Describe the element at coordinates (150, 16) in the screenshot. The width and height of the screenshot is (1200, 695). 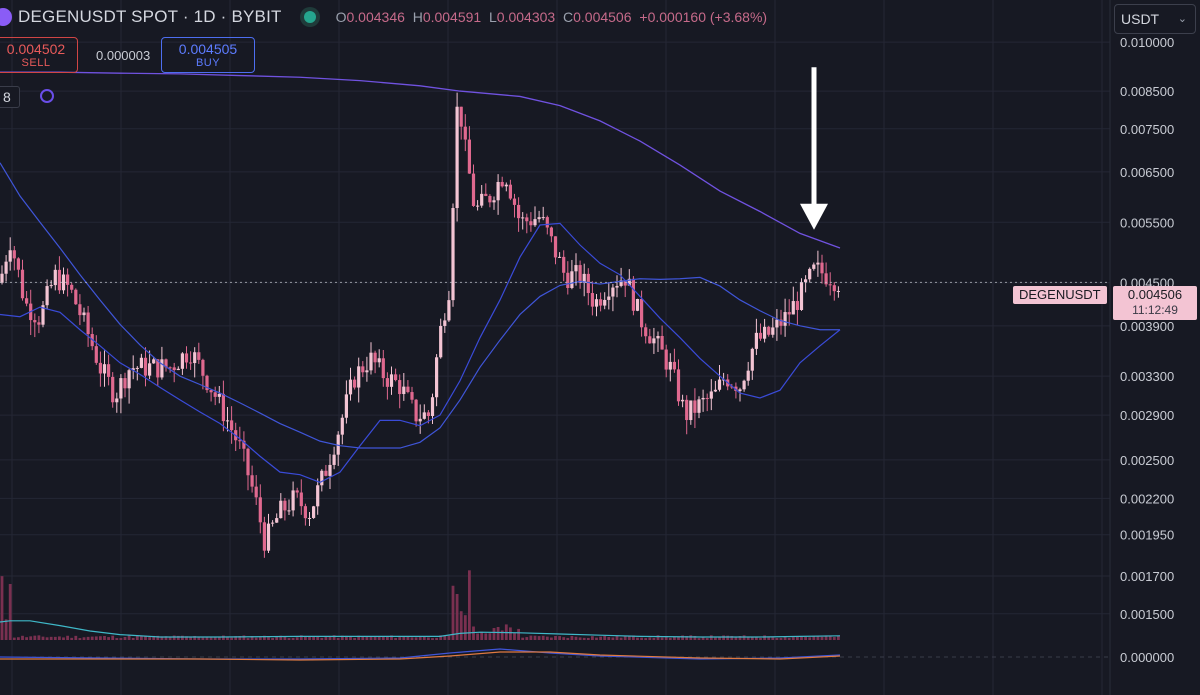
I see `symbol-title: DEGENUSDT SPOT · 1D · BYBIT` at that location.